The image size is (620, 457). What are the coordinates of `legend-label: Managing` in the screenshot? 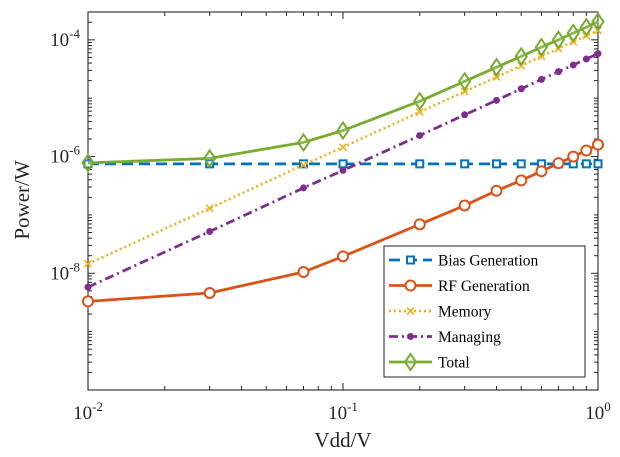 It's located at (469, 337).